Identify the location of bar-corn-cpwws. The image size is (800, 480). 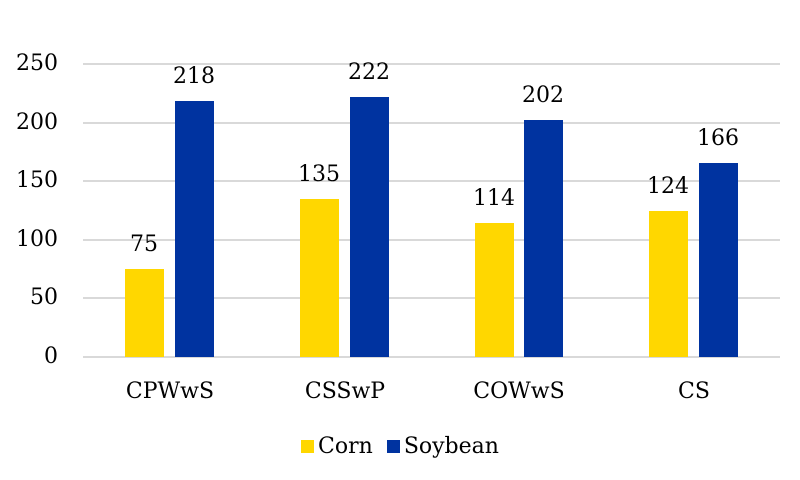
(144, 313).